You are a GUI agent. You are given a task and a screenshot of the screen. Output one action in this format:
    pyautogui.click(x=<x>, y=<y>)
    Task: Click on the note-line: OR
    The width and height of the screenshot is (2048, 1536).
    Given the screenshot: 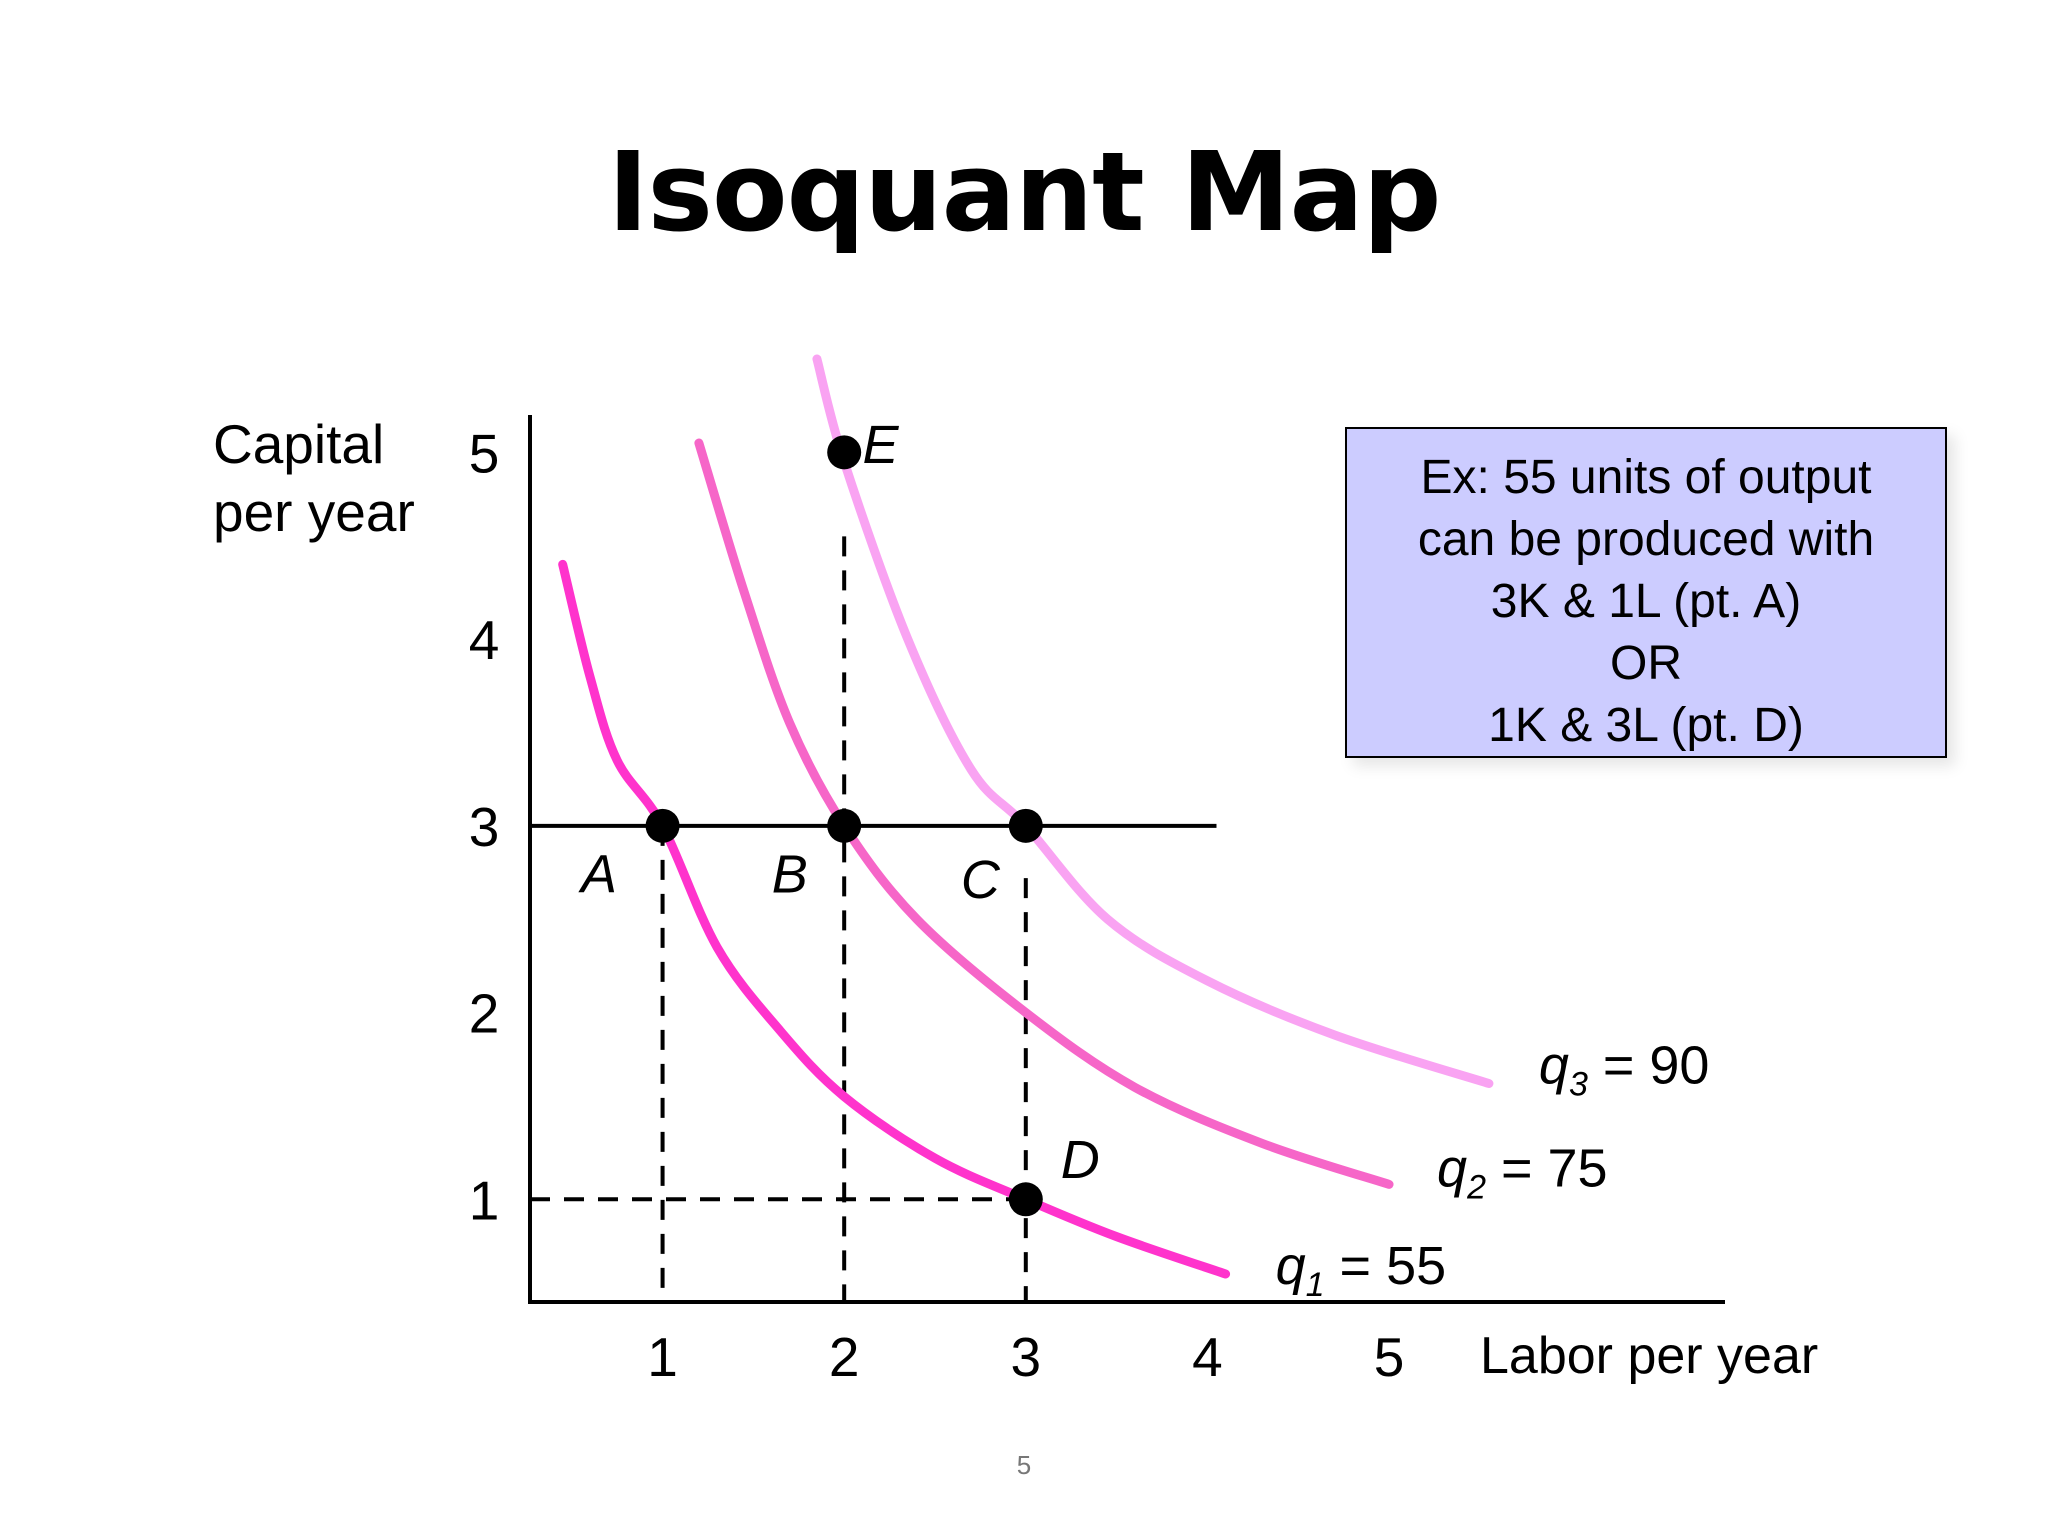 What is the action you would take?
    pyautogui.click(x=1646, y=663)
    